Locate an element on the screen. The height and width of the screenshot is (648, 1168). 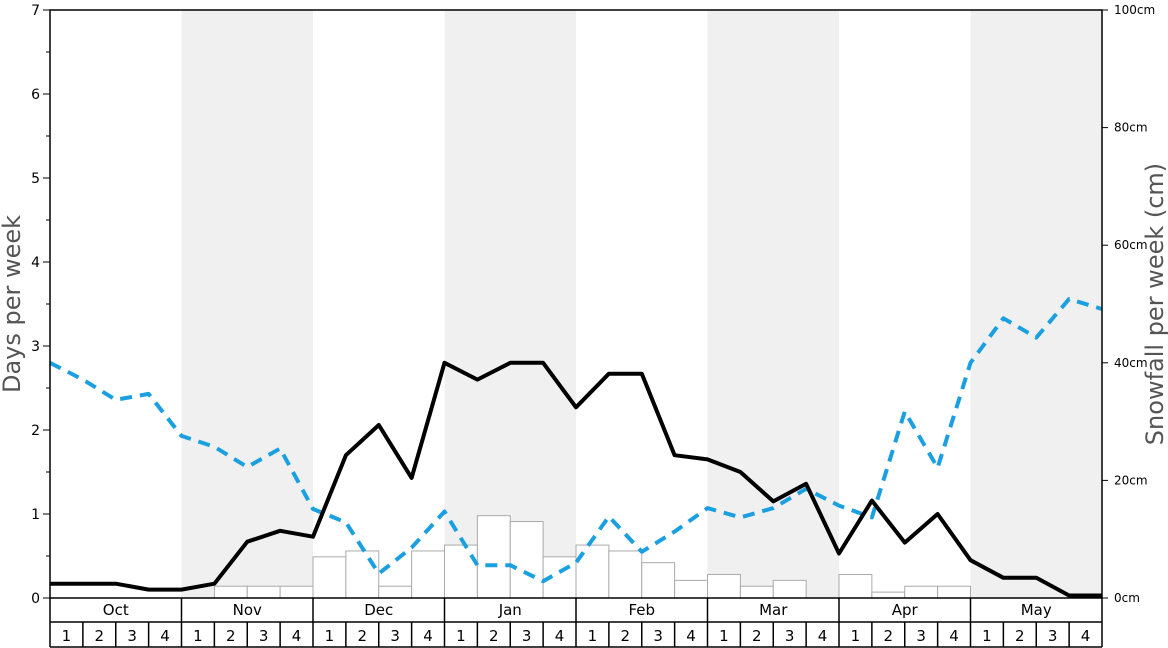
right-tick-label: 0cm is located at coordinates (1127, 598).